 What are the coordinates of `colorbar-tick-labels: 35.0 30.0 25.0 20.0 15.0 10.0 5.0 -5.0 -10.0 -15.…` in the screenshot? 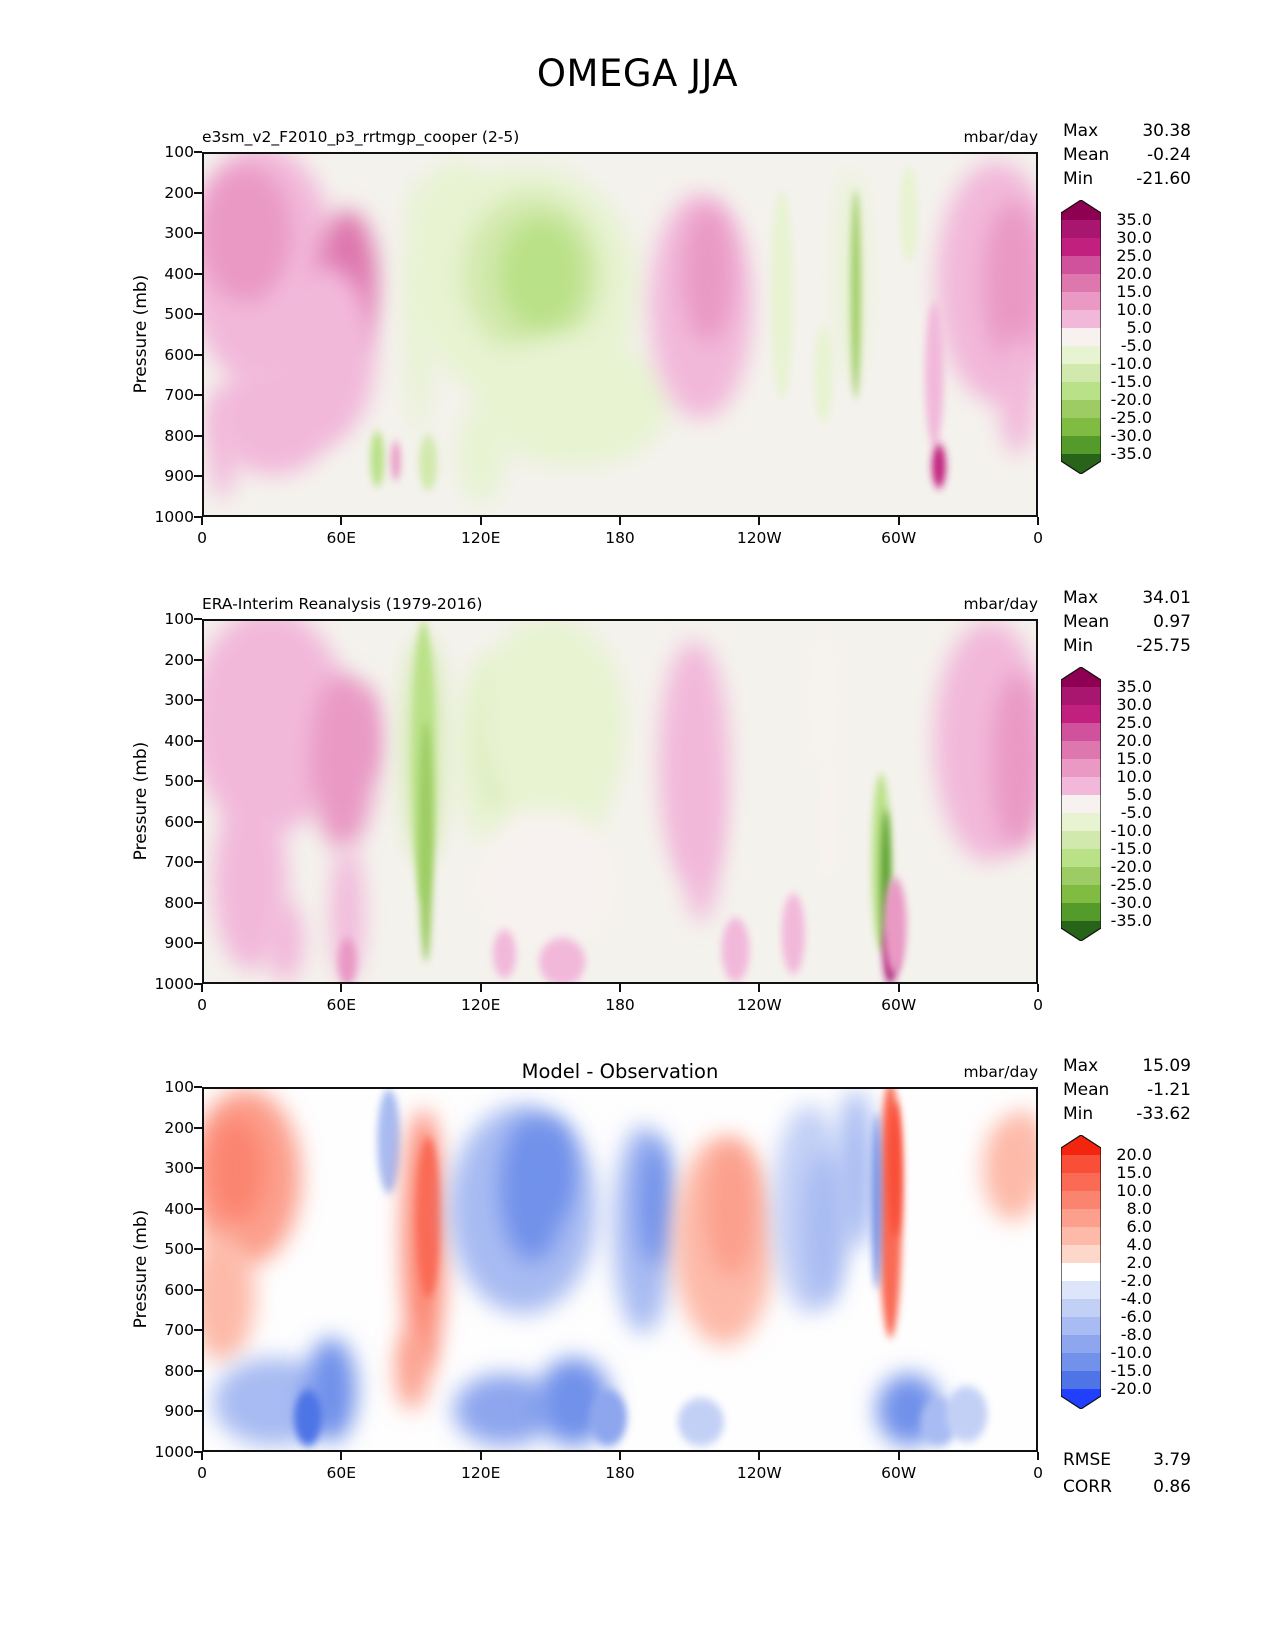 It's located at (1107, 337).